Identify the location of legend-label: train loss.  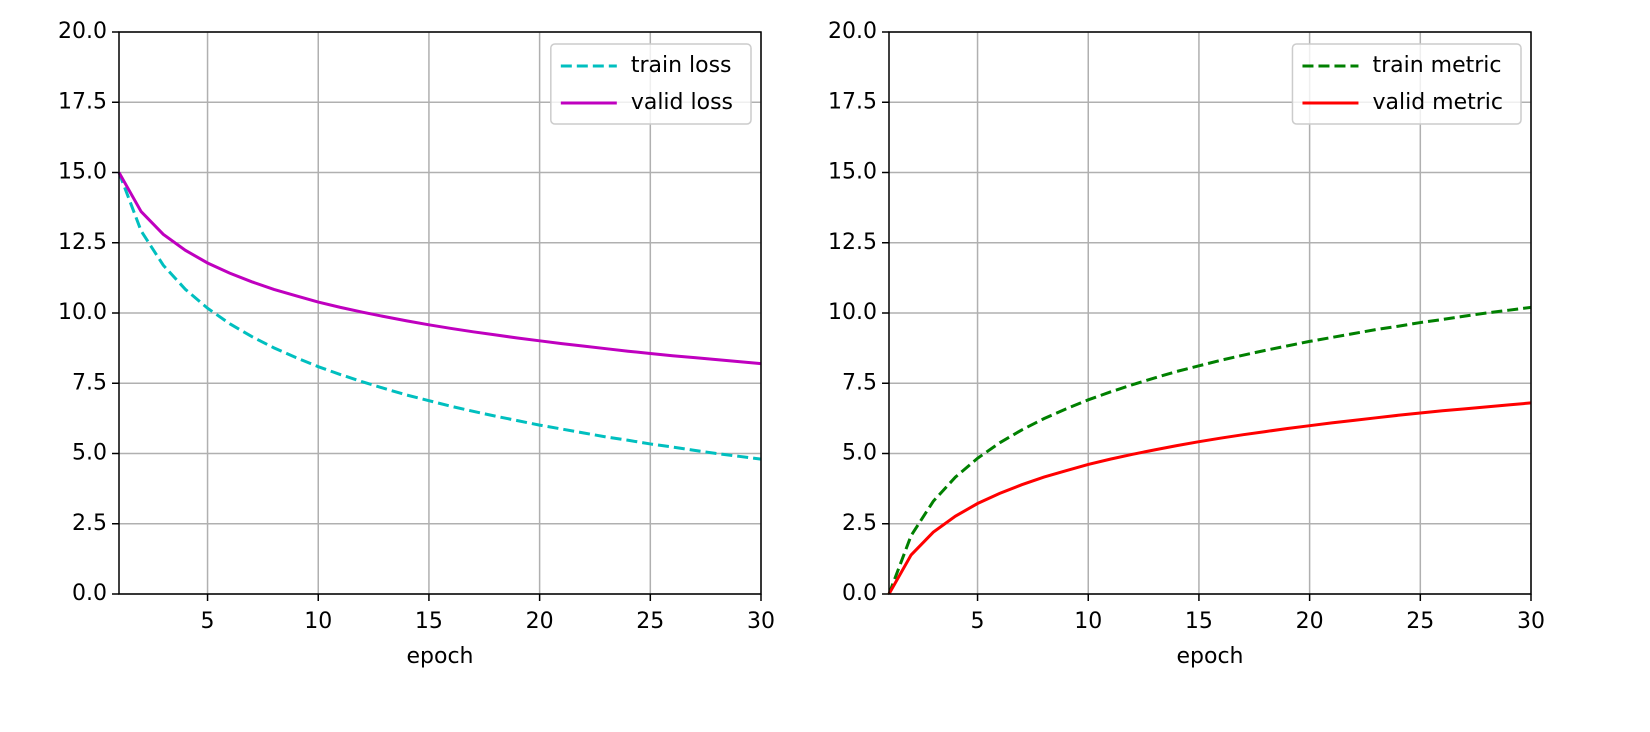
(681, 65).